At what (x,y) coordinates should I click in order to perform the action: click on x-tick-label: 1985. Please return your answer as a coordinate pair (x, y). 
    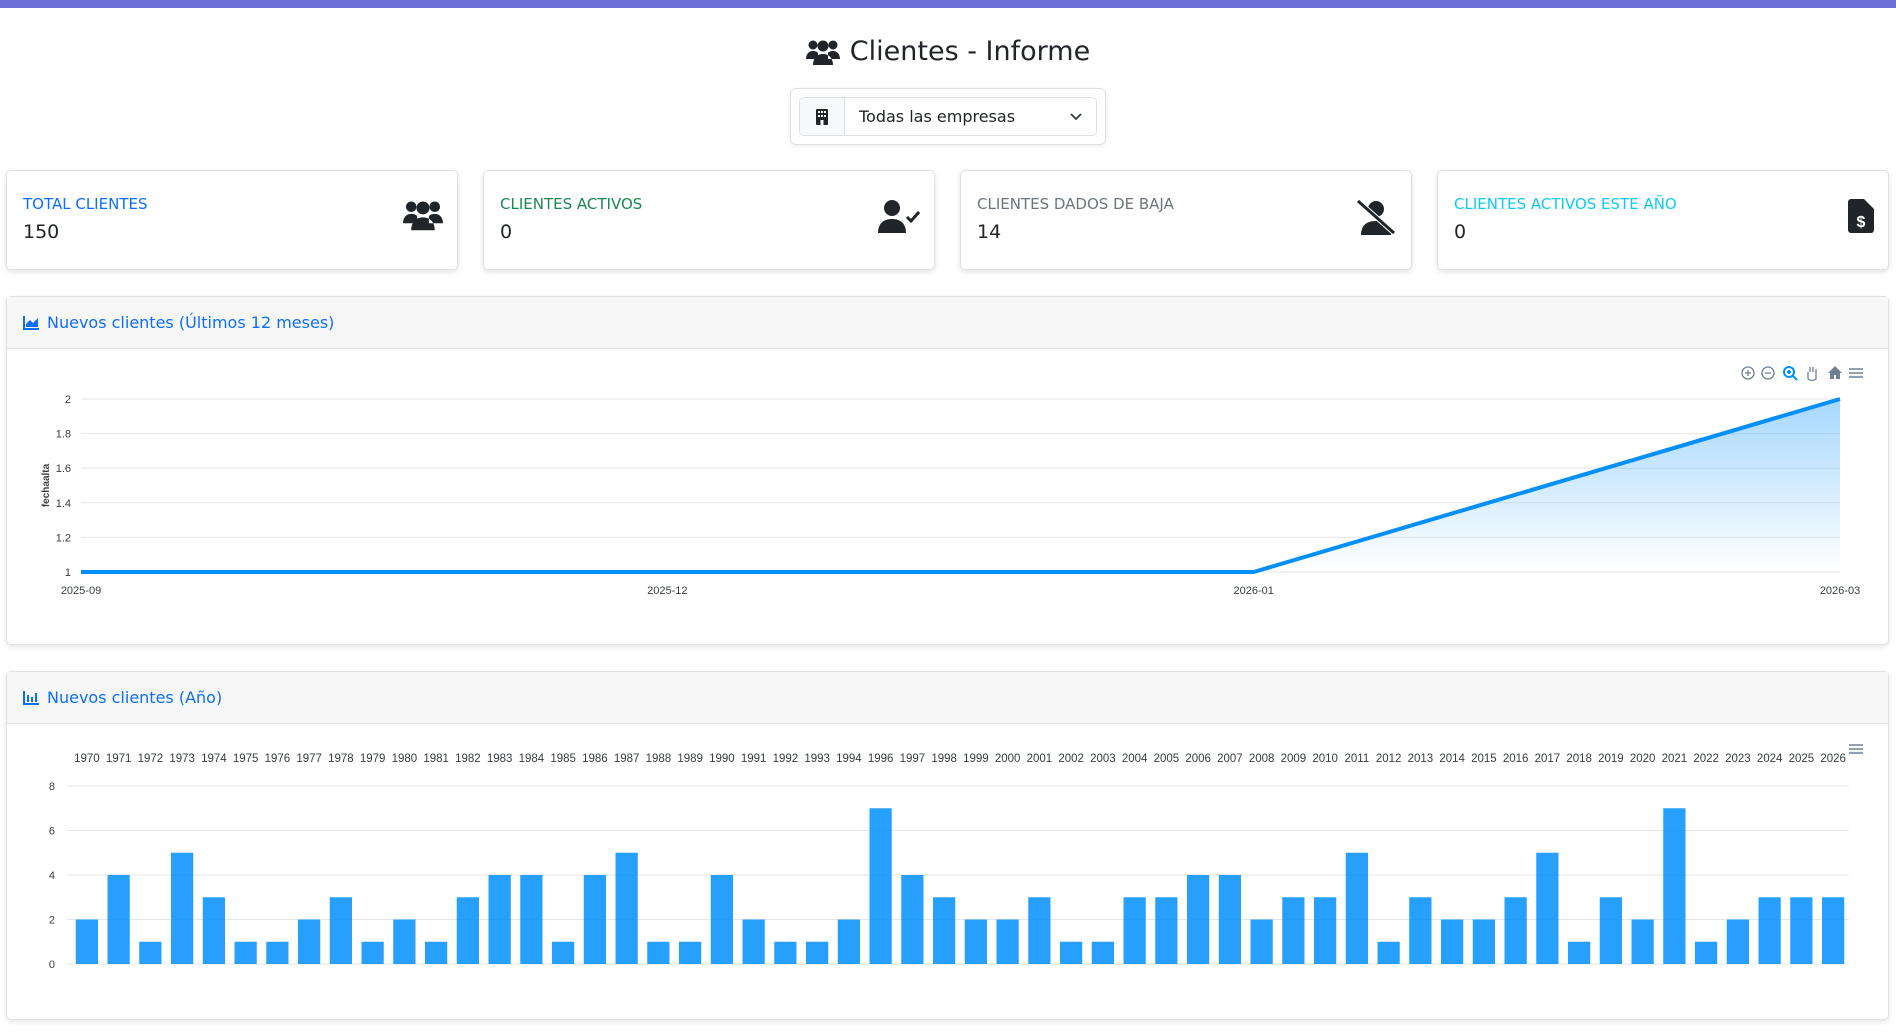
    Looking at the image, I should click on (563, 759).